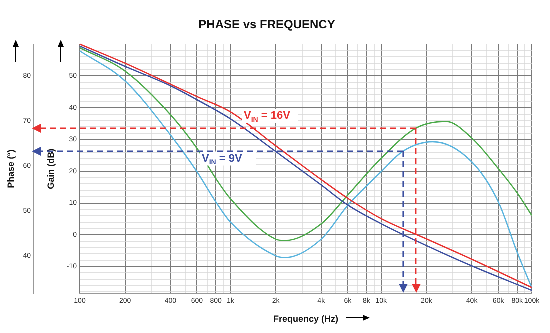 This screenshot has width=550, height=333. I want to click on y2-axis-title: Phase (°), so click(11, 169).